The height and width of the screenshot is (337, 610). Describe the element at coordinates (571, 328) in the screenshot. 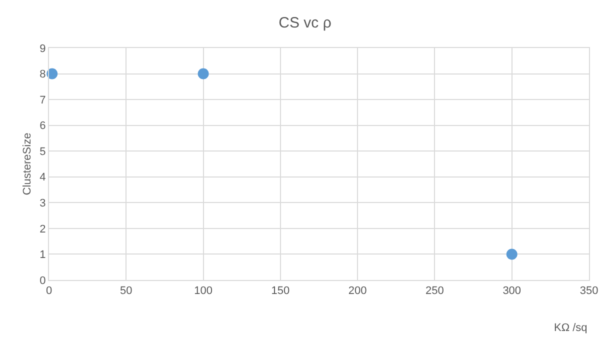

I see `x-axis-title: KΩ /sq` at that location.